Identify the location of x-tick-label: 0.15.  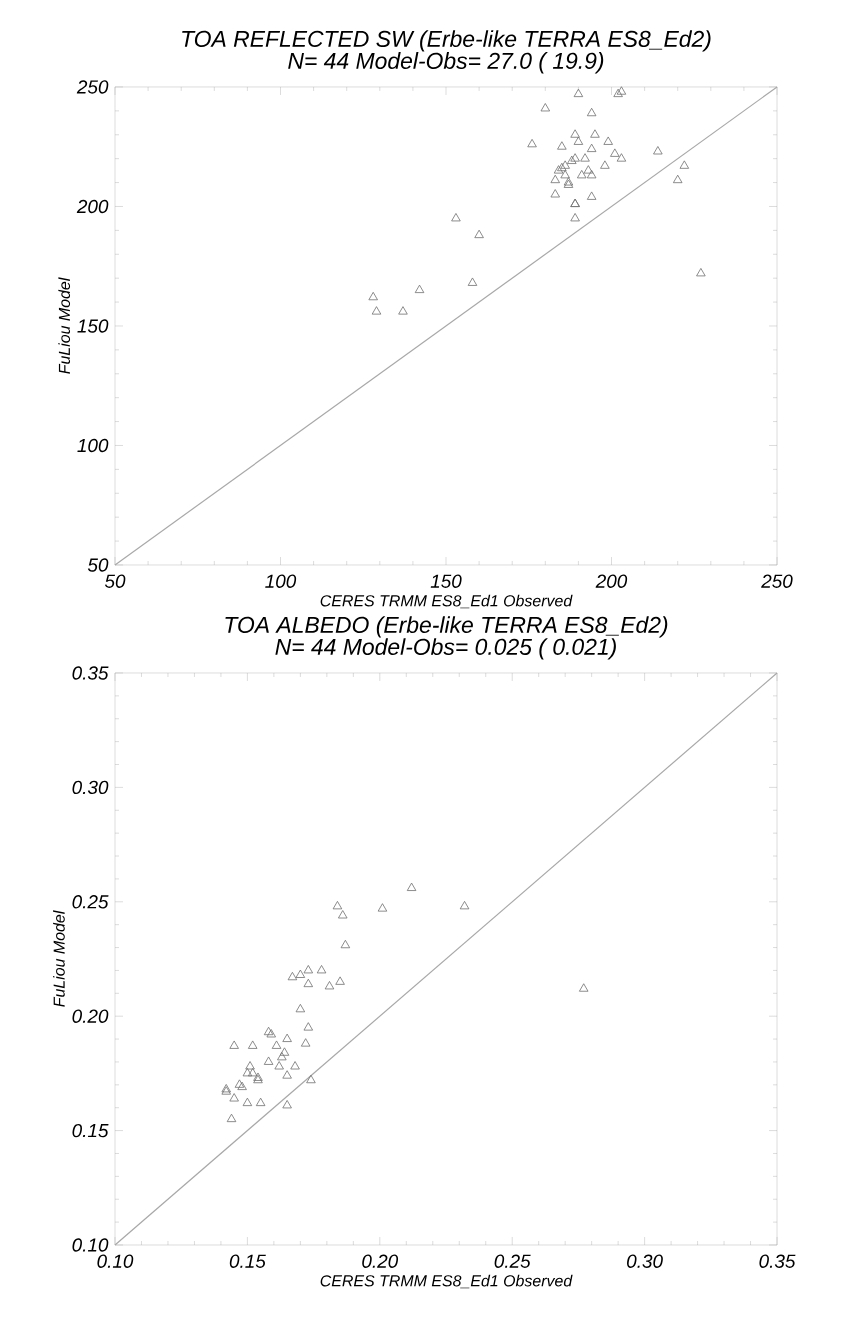
(247, 1261).